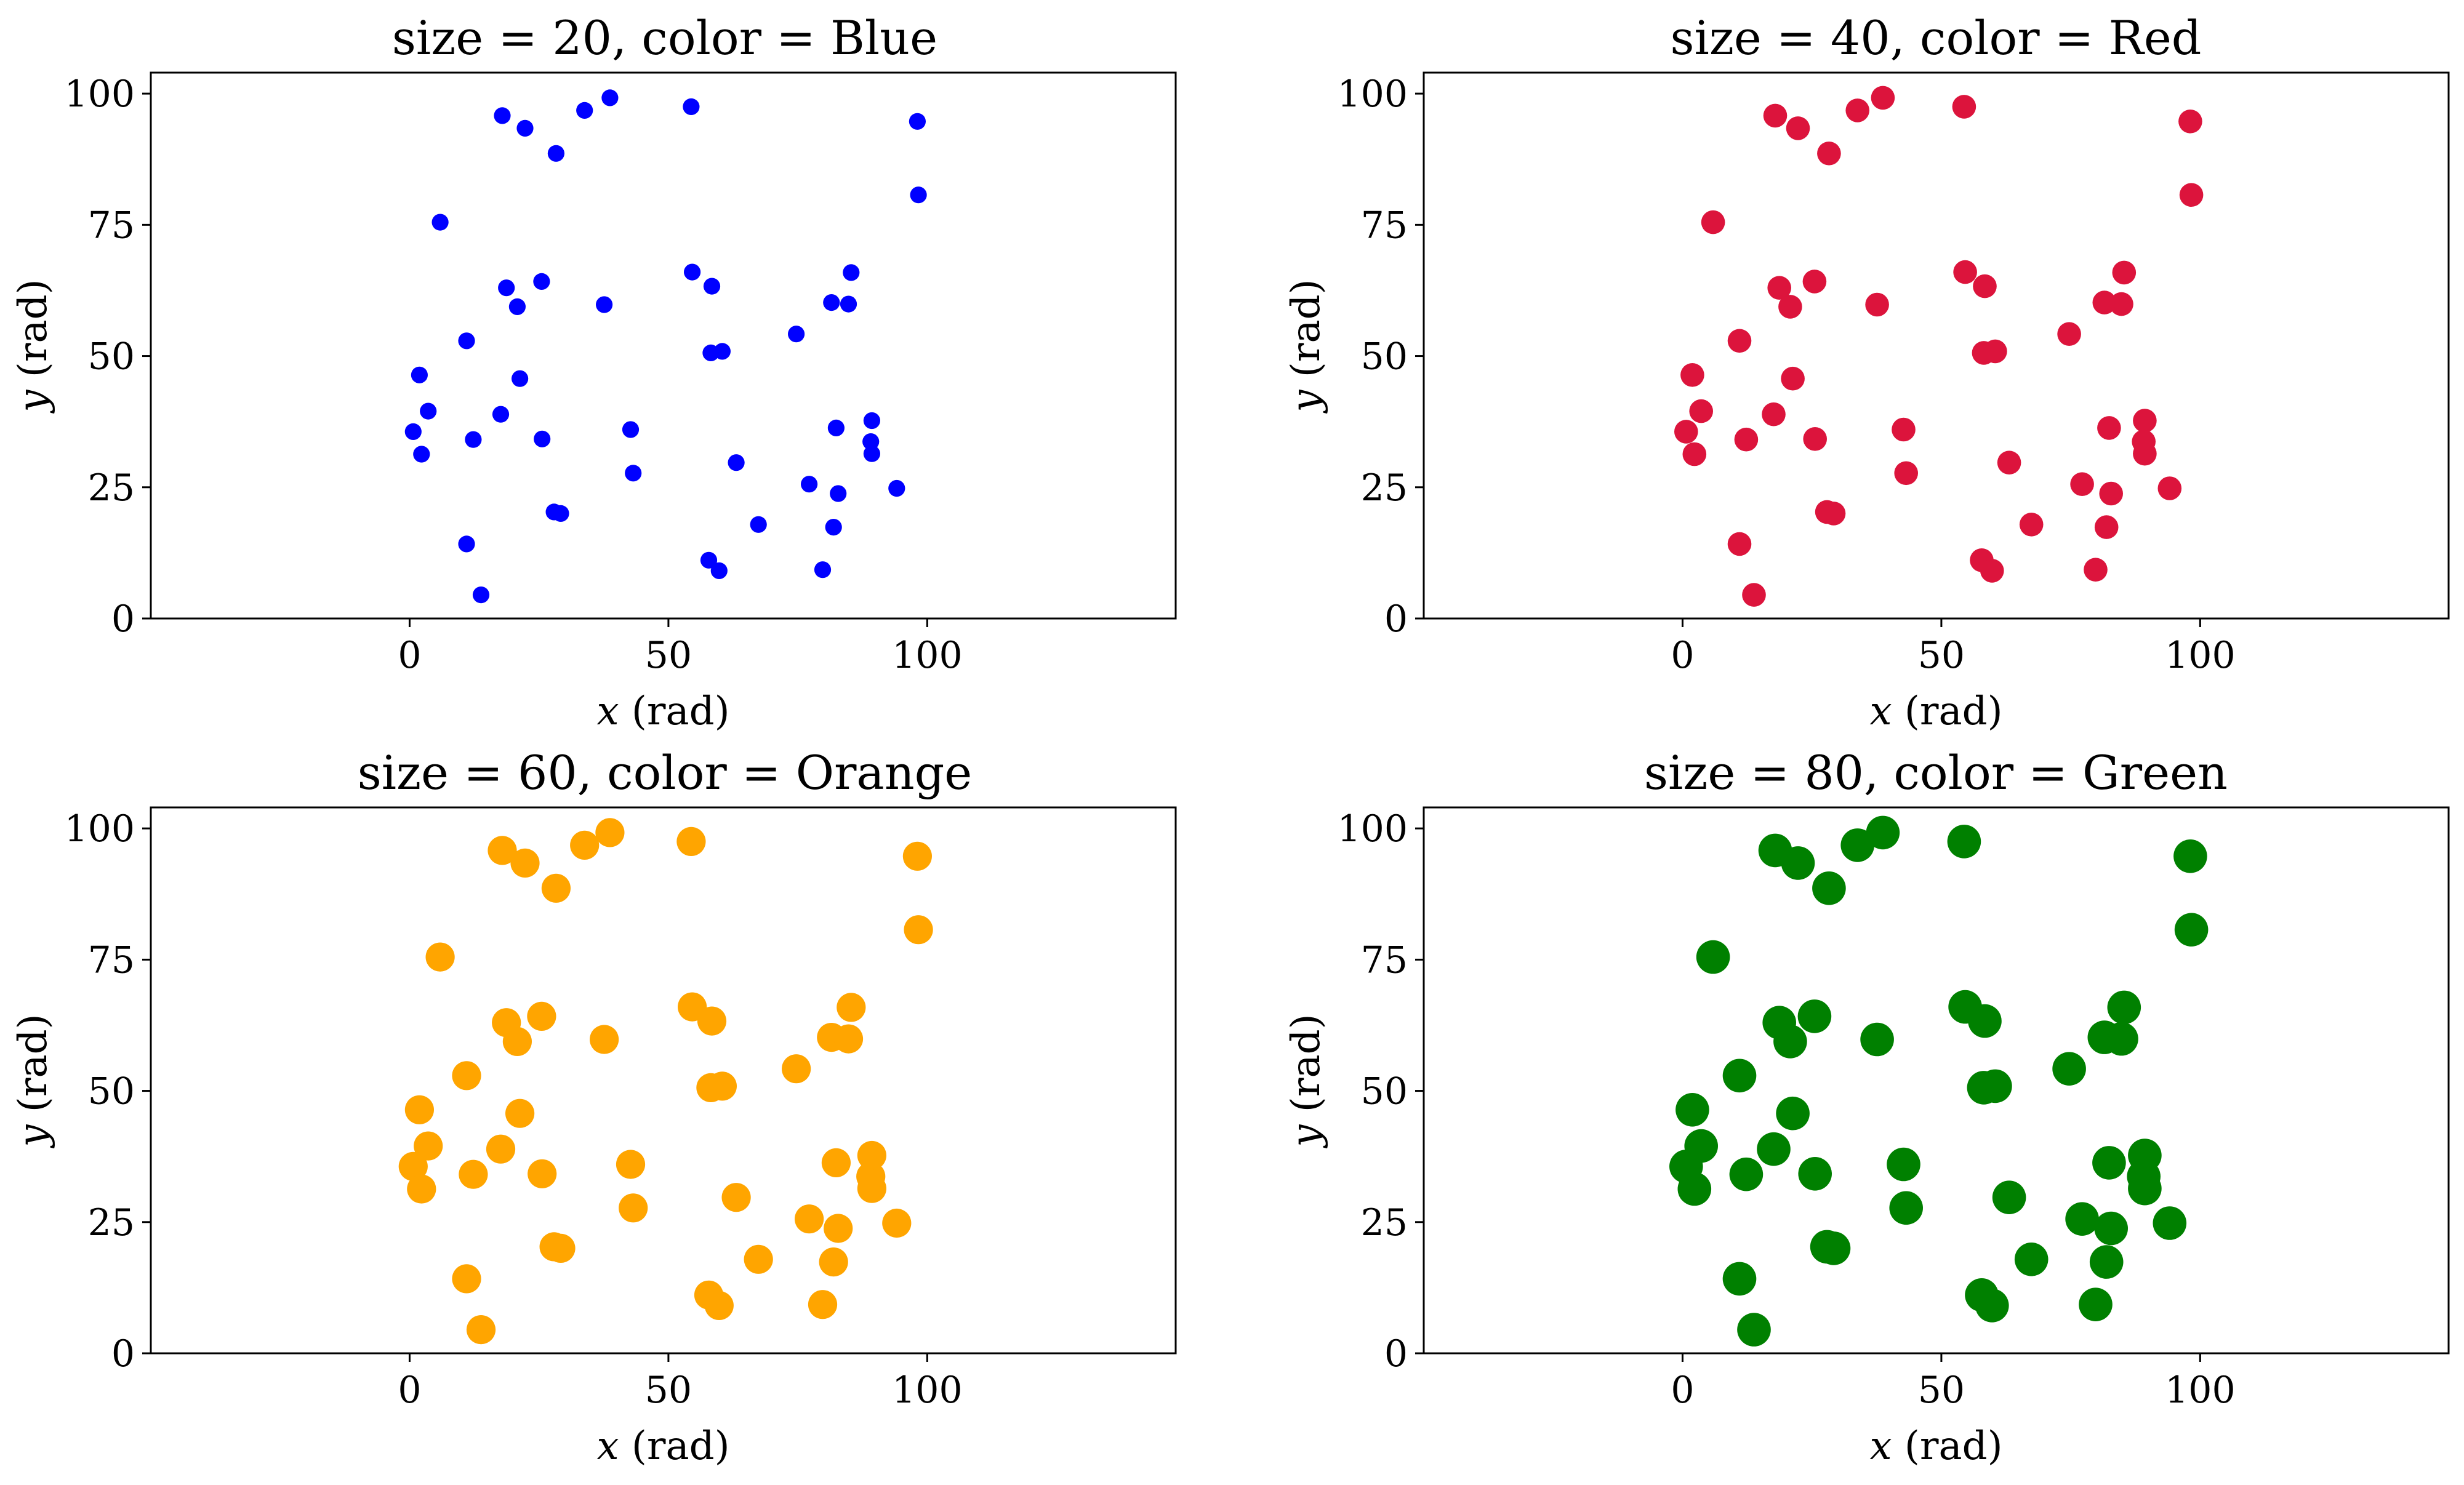  What do you see at coordinates (608, 1446) in the screenshot?
I see `x-axis-variable: x` at bounding box center [608, 1446].